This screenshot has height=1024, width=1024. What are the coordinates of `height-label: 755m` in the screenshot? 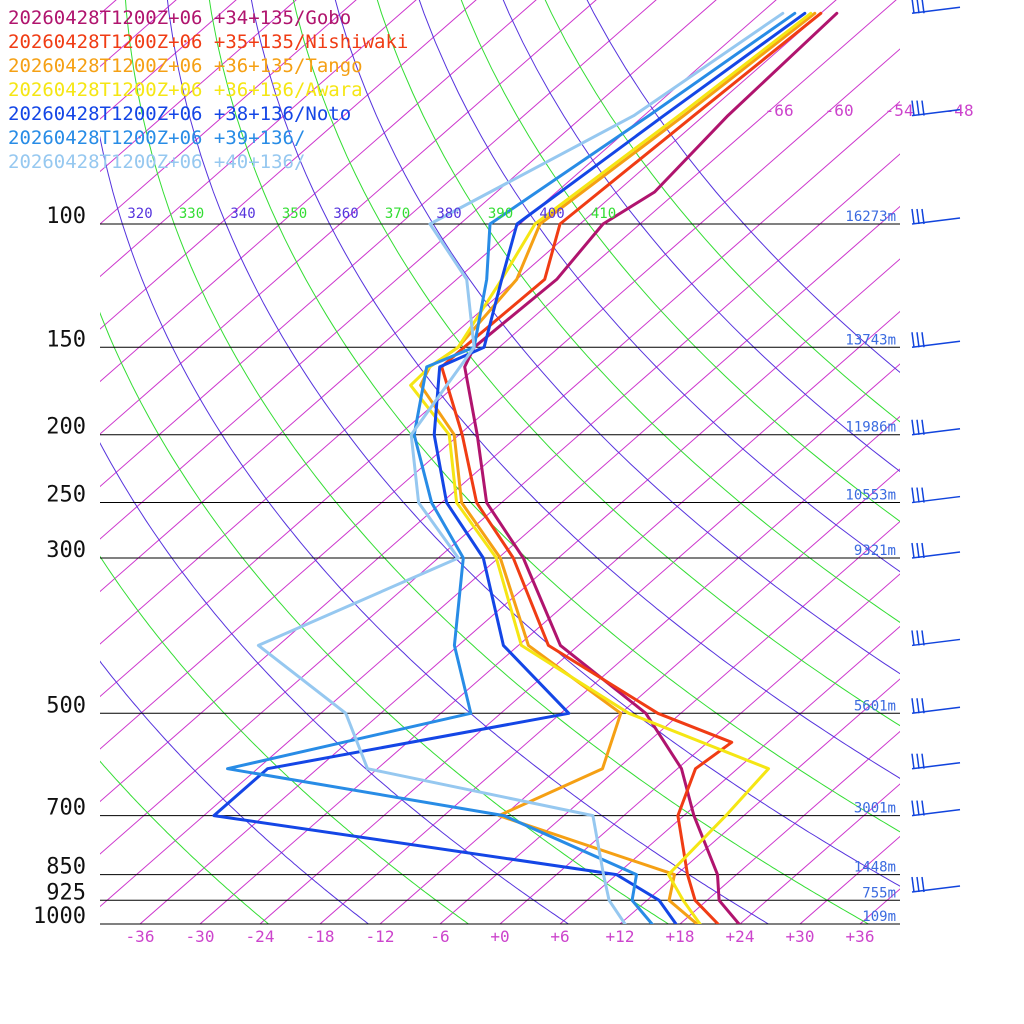 It's located at (879, 893).